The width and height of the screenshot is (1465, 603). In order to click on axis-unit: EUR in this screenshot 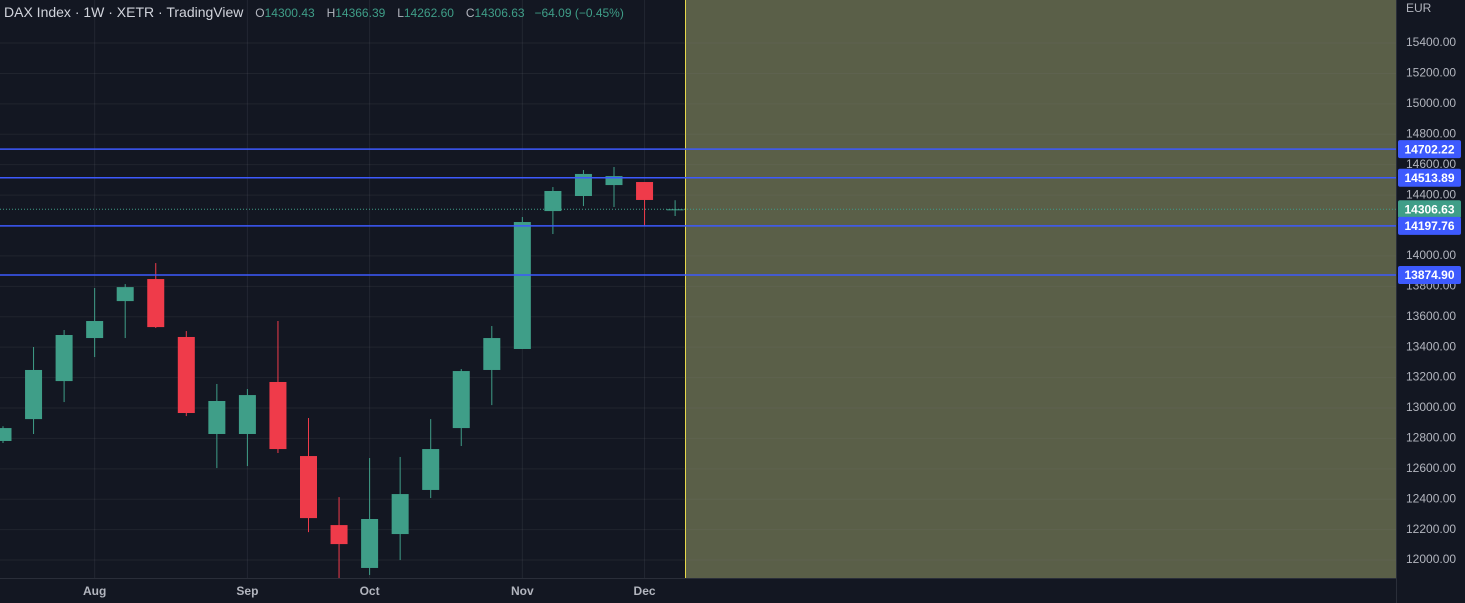, I will do `click(1419, 8)`.